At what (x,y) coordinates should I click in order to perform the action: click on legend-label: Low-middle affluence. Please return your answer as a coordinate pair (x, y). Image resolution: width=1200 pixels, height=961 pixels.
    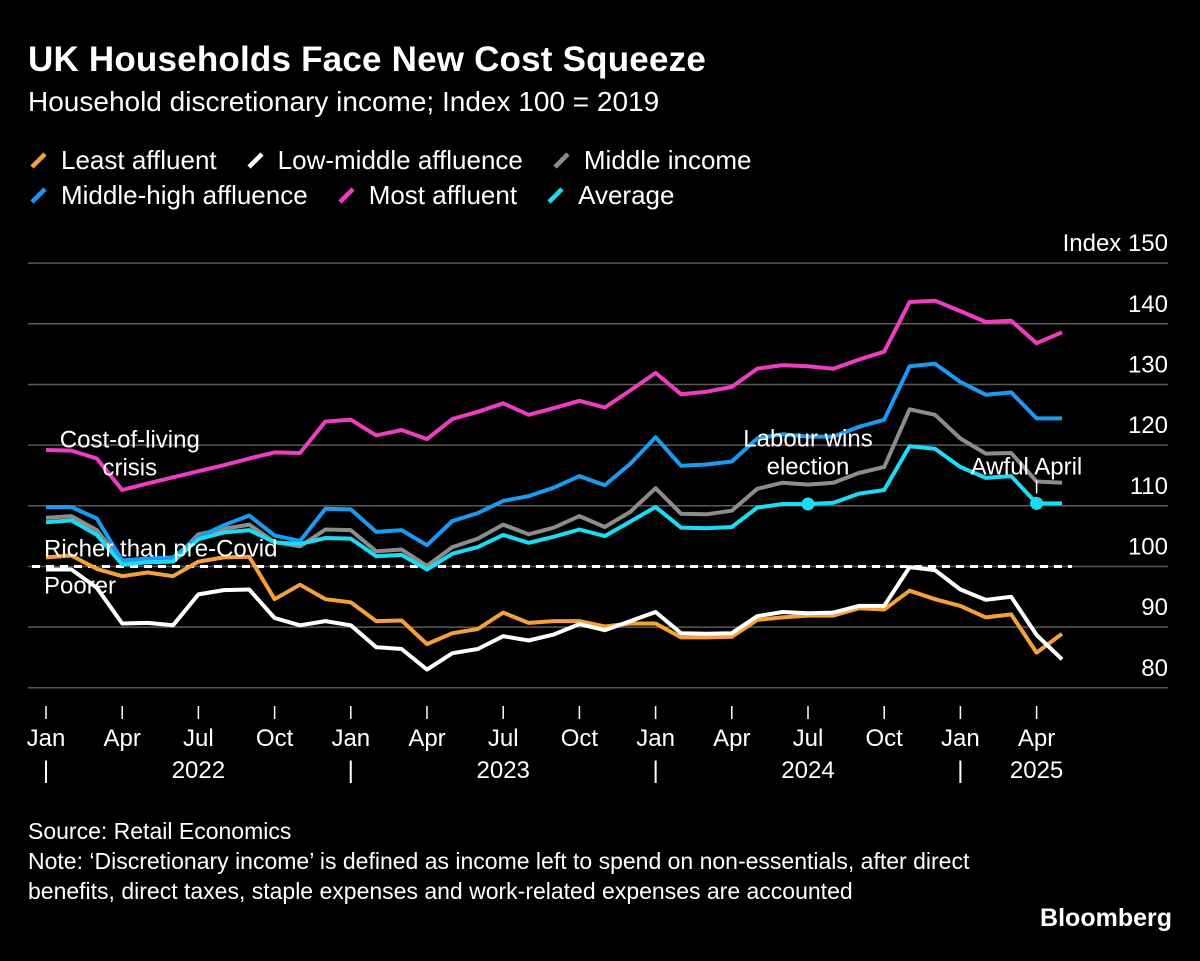
    Looking at the image, I should click on (400, 160).